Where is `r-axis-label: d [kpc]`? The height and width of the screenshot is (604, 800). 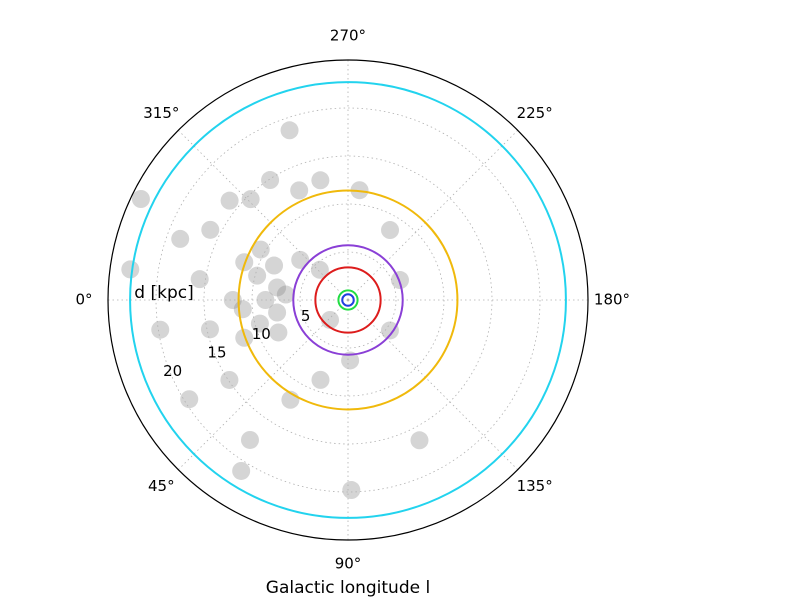 r-axis-label: d [kpc] is located at coordinates (163, 293).